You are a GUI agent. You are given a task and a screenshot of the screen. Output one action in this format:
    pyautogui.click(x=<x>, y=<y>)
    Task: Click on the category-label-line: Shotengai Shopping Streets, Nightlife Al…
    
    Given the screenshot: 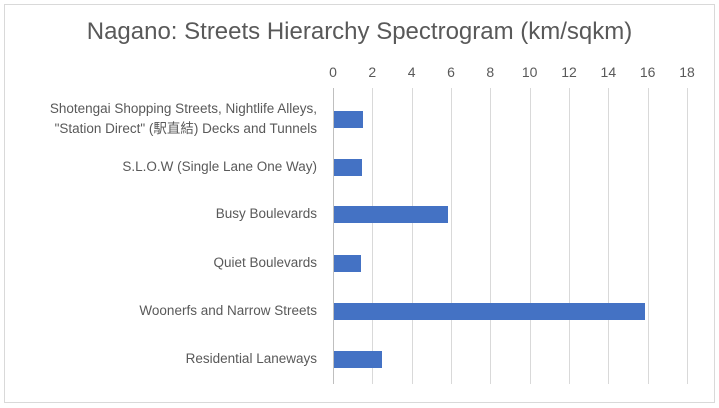 What is the action you would take?
    pyautogui.click(x=183, y=108)
    